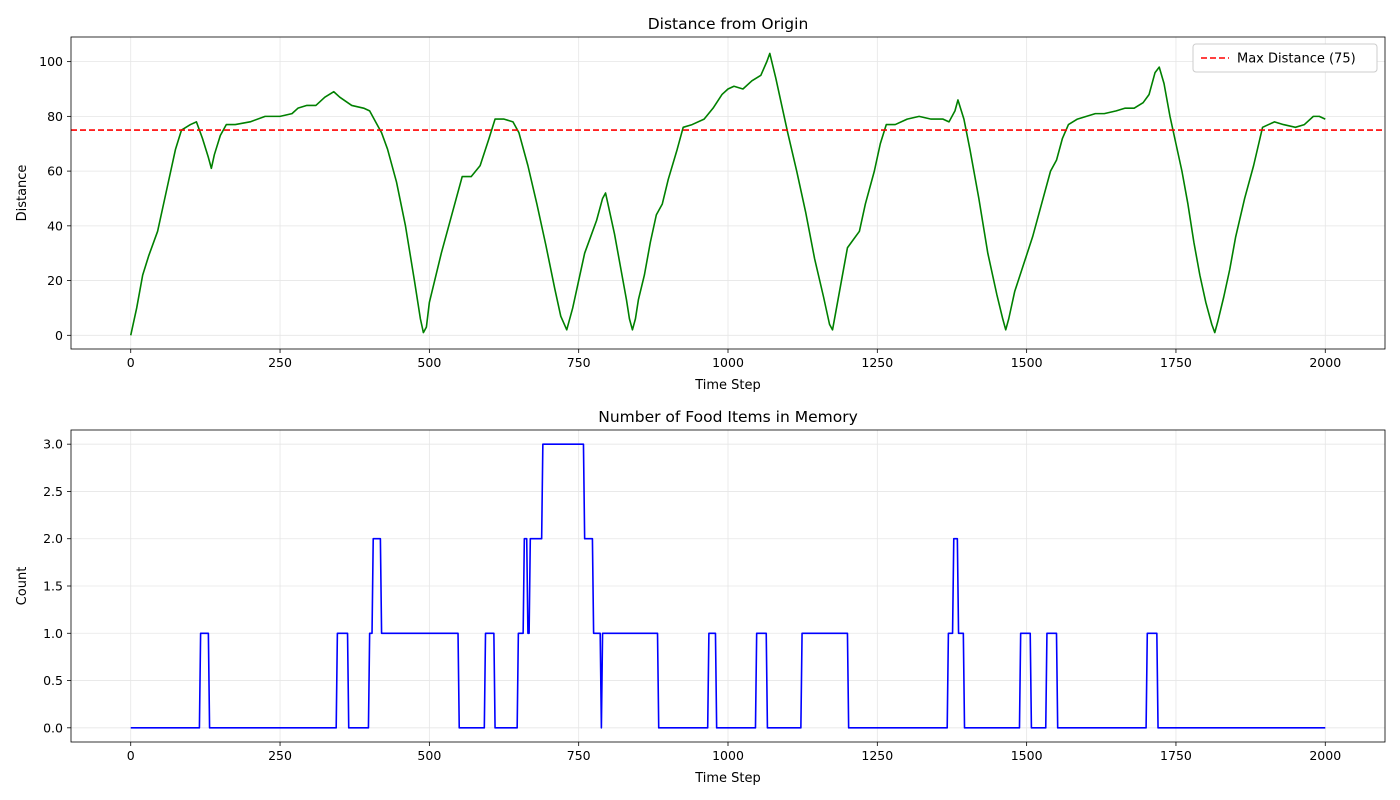 The image size is (1400, 800). I want to click on legend-box, so click(1285, 58).